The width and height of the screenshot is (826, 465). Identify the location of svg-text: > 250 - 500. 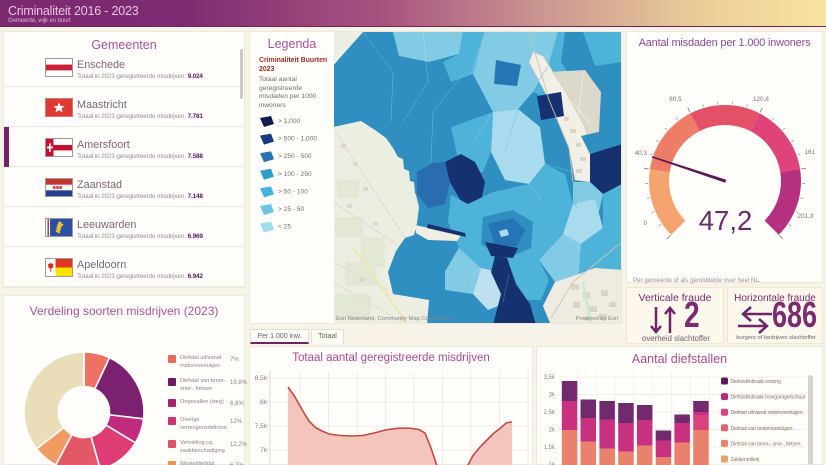
(295, 156).